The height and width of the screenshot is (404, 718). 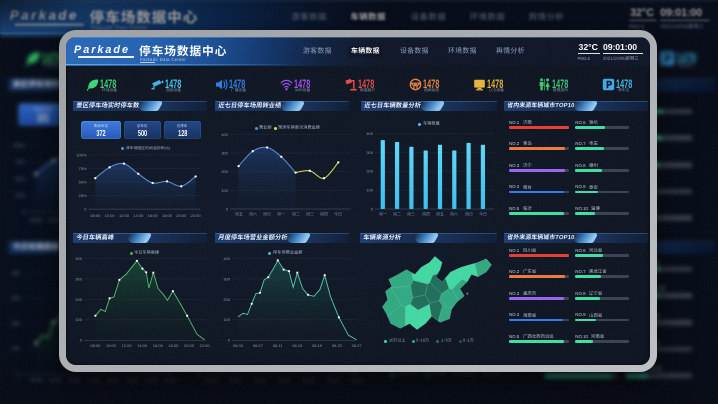 What do you see at coordinates (82, 168) in the screenshot?
I see `svg-text: 75%` at bounding box center [82, 168].